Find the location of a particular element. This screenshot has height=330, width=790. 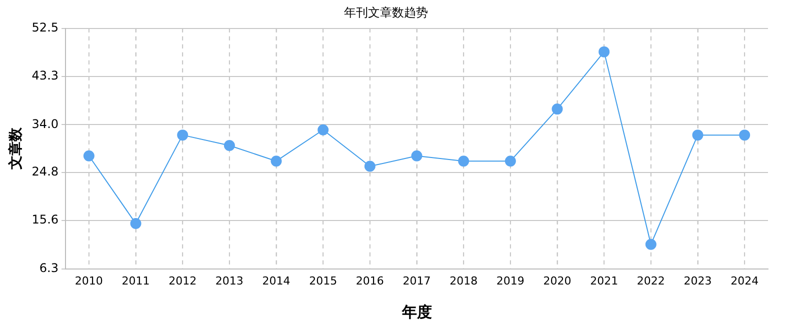

x-axis-title: 年度 is located at coordinates (416, 311).